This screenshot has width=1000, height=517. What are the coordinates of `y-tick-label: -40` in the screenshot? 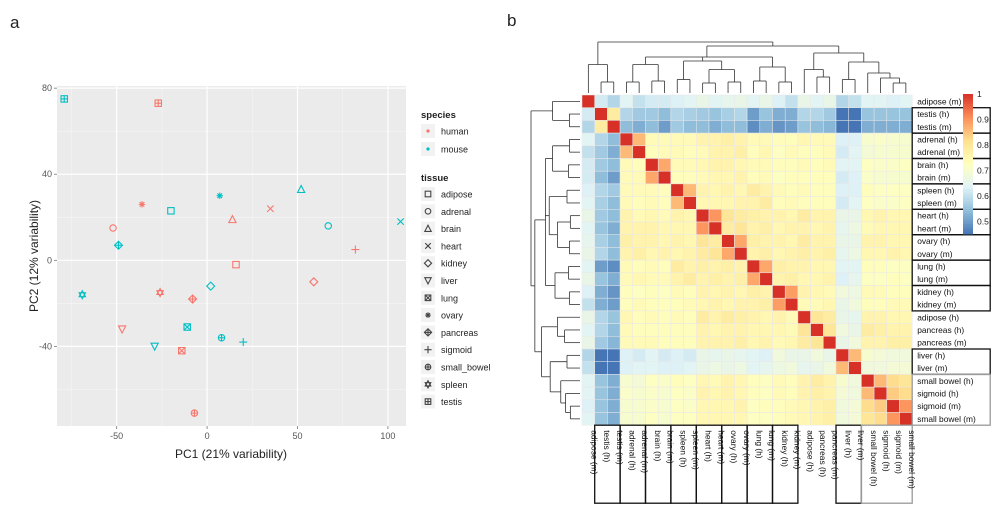 It's located at (45, 346).